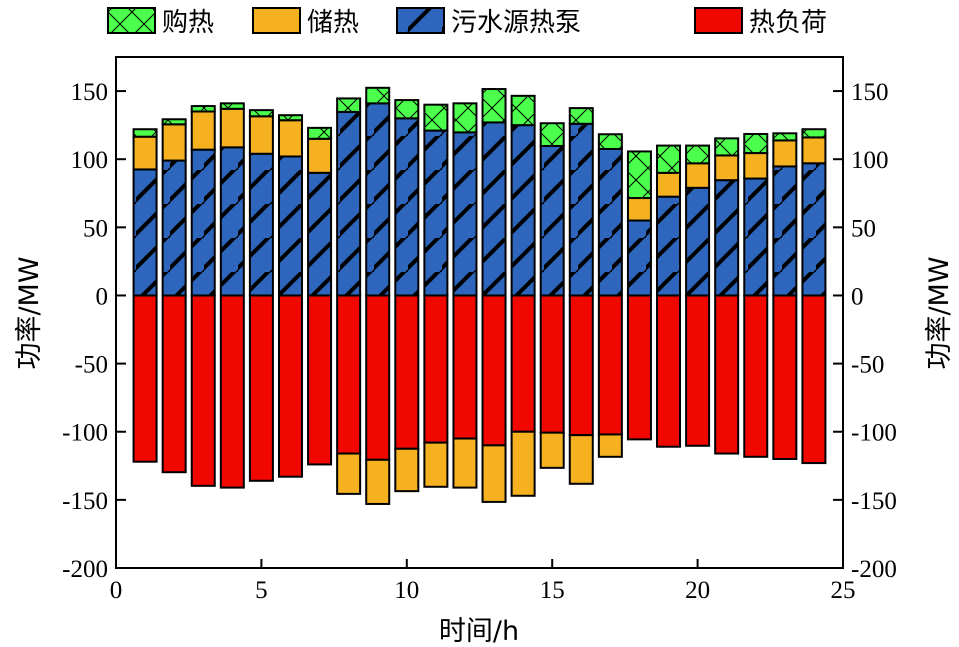 The width and height of the screenshot is (959, 647). I want to click on x-axis-label: 时间/h, so click(479, 631).